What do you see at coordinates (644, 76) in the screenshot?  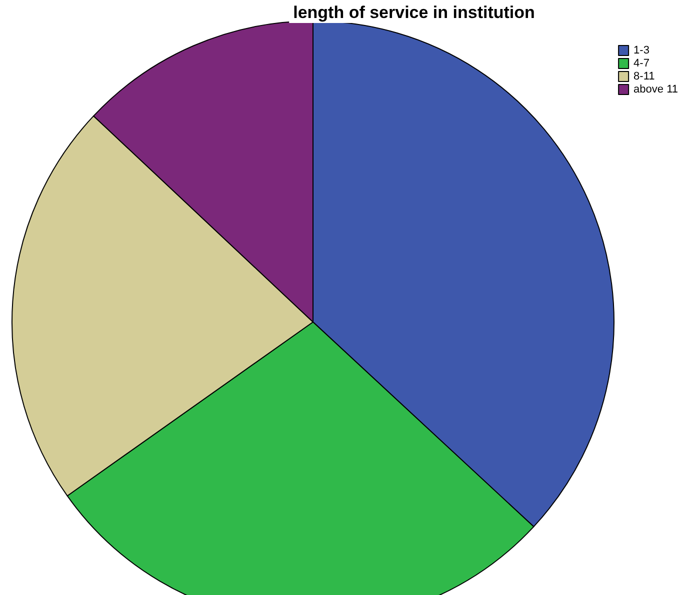 I see `legend-label: 8-11` at bounding box center [644, 76].